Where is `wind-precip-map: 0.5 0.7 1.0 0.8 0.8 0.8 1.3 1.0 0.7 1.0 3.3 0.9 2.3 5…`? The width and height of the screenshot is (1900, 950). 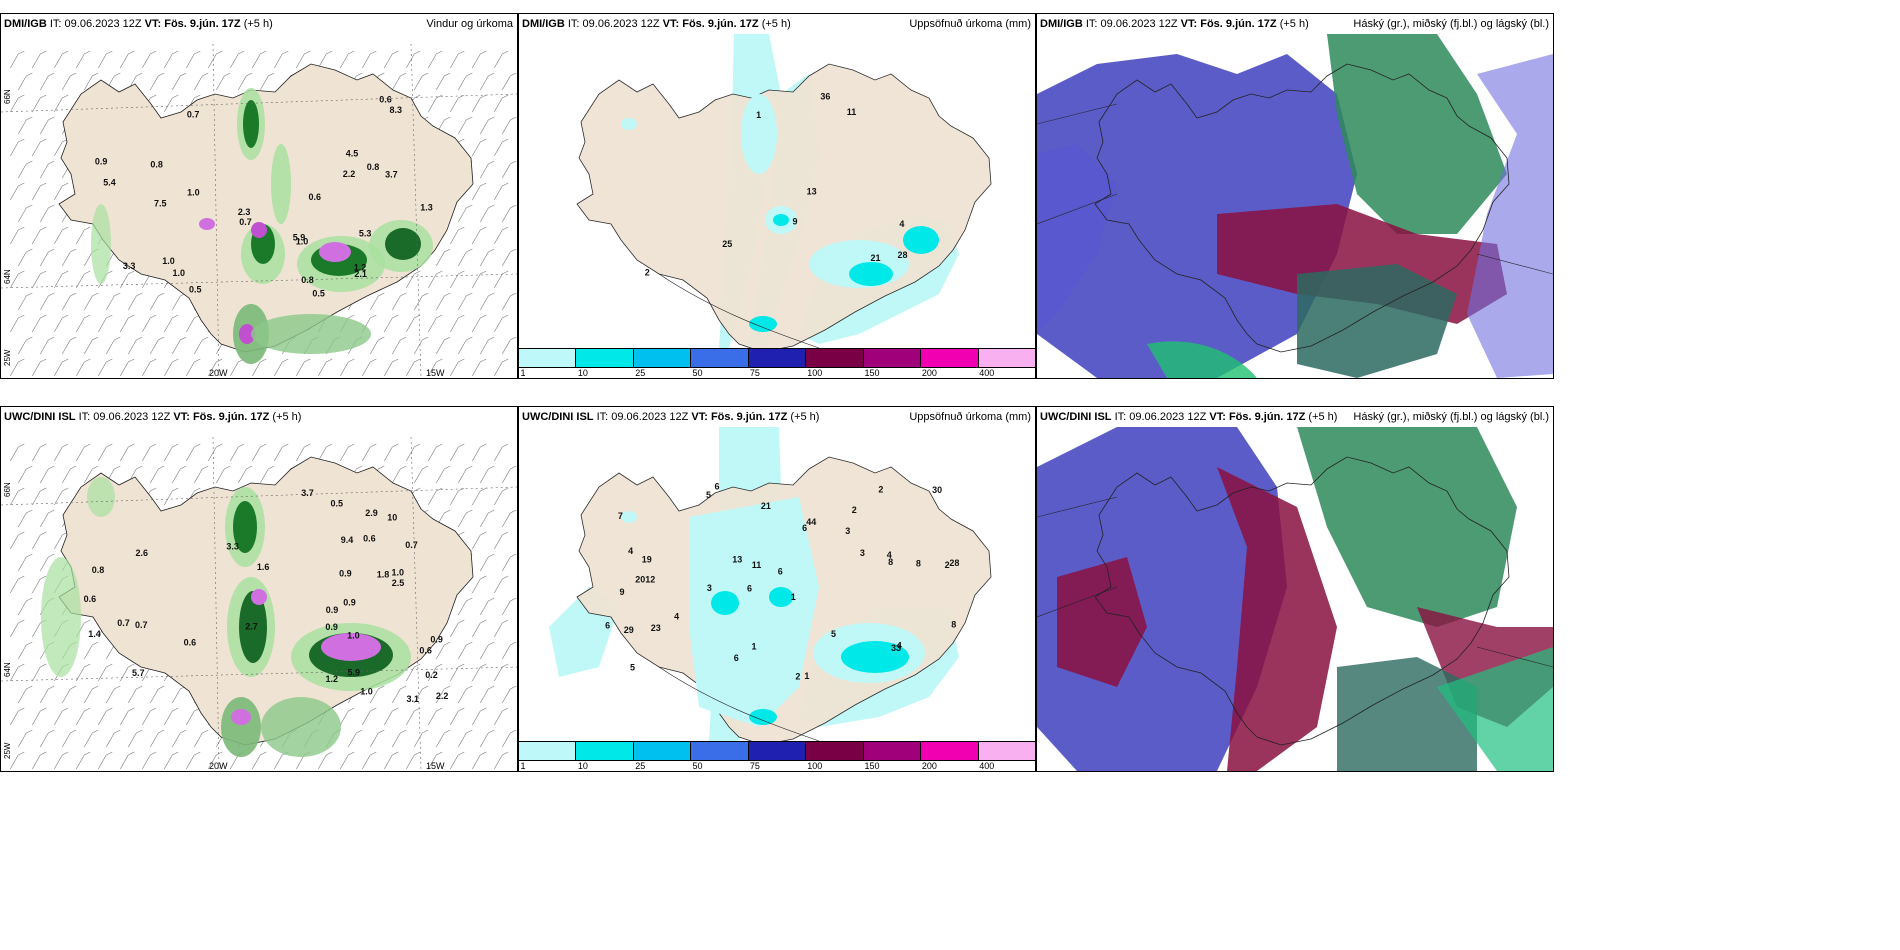 wind-precip-map: 0.5 0.7 1.0 0.8 0.8 0.8 1.3 1.0 0.7 1.0 3.3 0.9 2.3 5… is located at coordinates (259, 206).